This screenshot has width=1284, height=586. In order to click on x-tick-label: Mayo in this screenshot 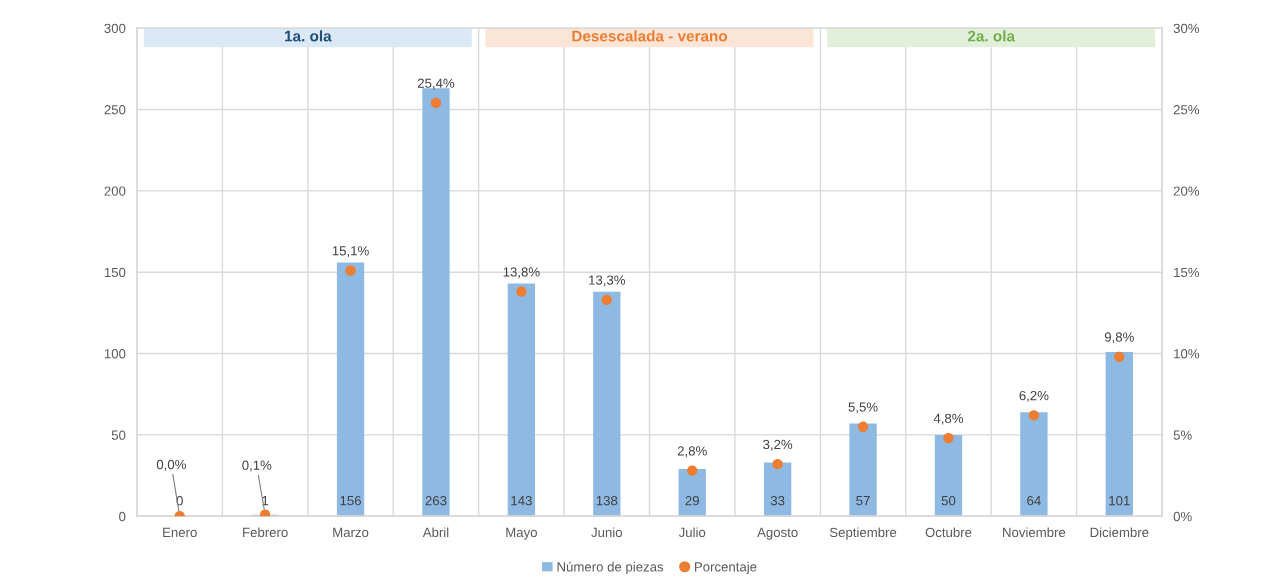, I will do `click(521, 533)`.